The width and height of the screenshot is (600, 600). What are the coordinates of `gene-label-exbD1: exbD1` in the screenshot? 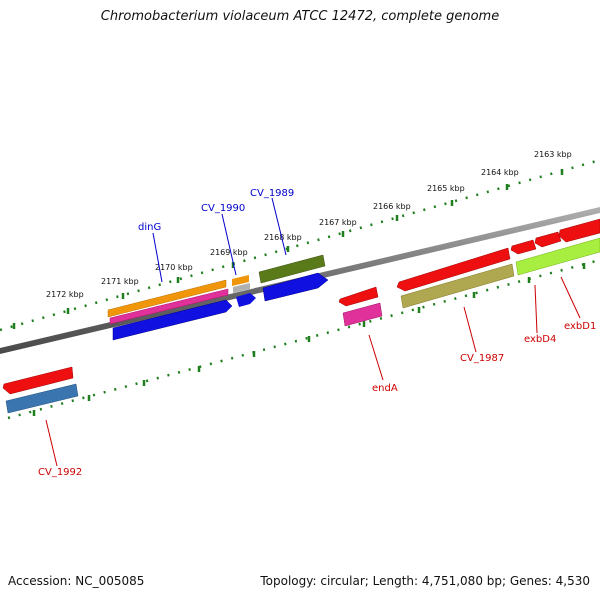 It's located at (580, 326).